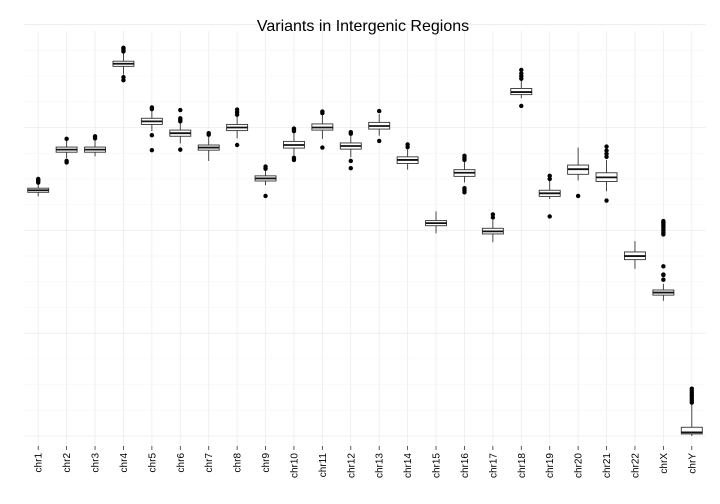 The width and height of the screenshot is (720, 504). What do you see at coordinates (96, 463) in the screenshot?
I see `x-tick-label-chr3: chr3` at bounding box center [96, 463].